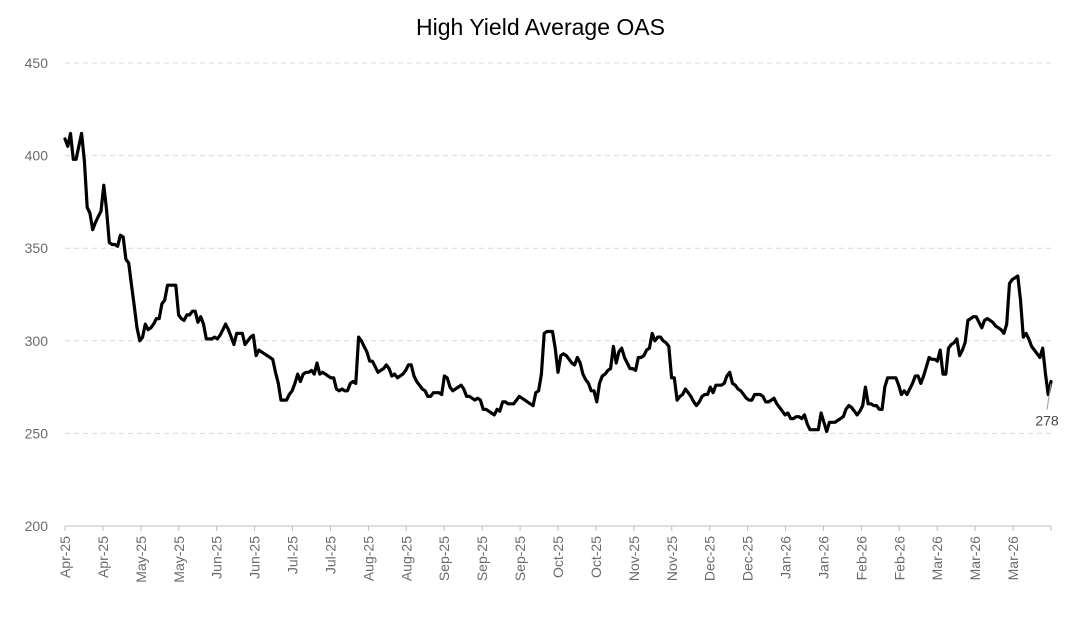 The width and height of the screenshot is (1091, 618). I want to click on y-tick-label: 200, so click(37, 526).